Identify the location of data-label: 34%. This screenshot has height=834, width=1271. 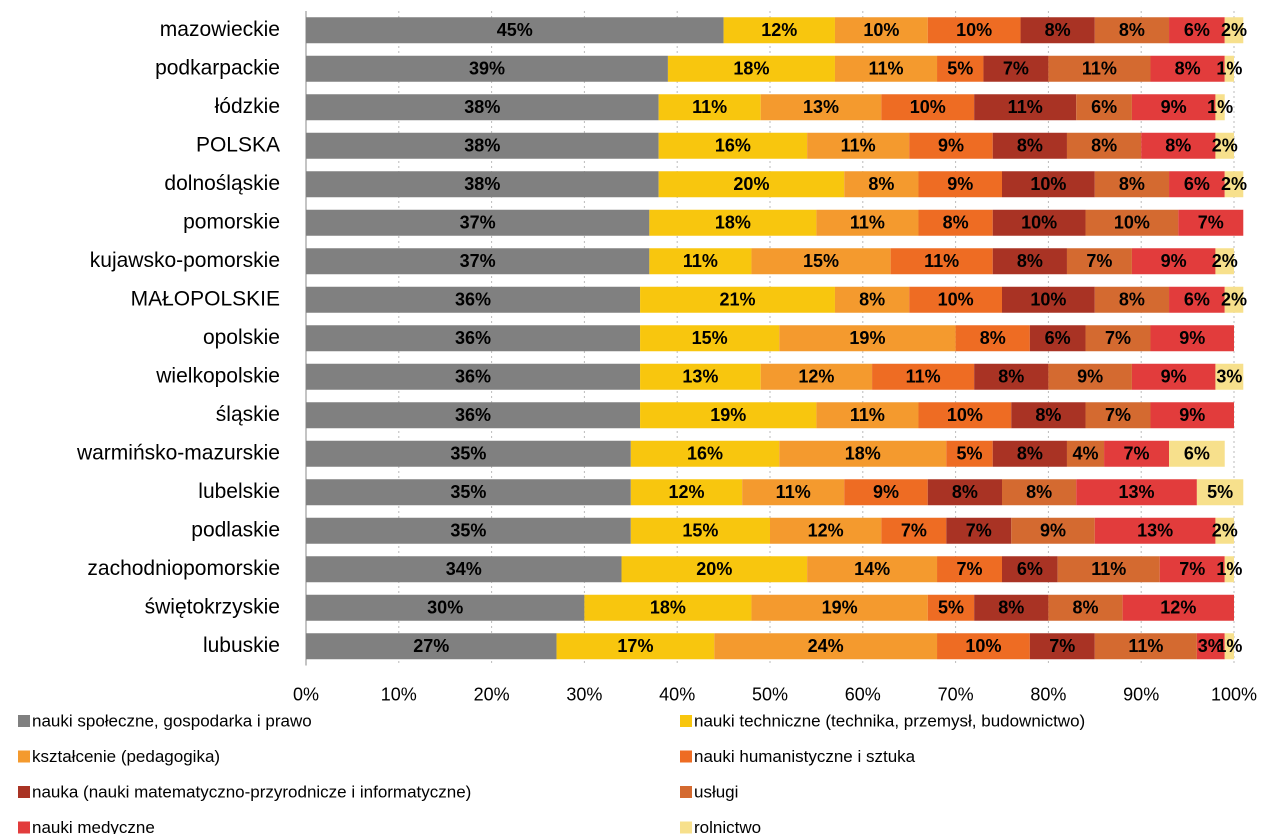
(464, 569).